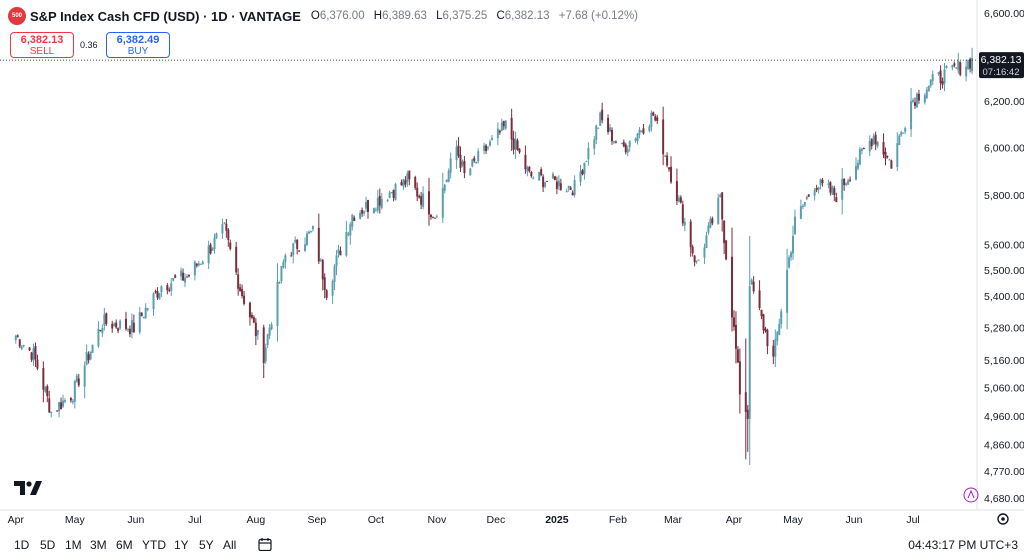 This screenshot has width=1024, height=553. What do you see at coordinates (124, 545) in the screenshot?
I see `range-6m-button: 6M` at bounding box center [124, 545].